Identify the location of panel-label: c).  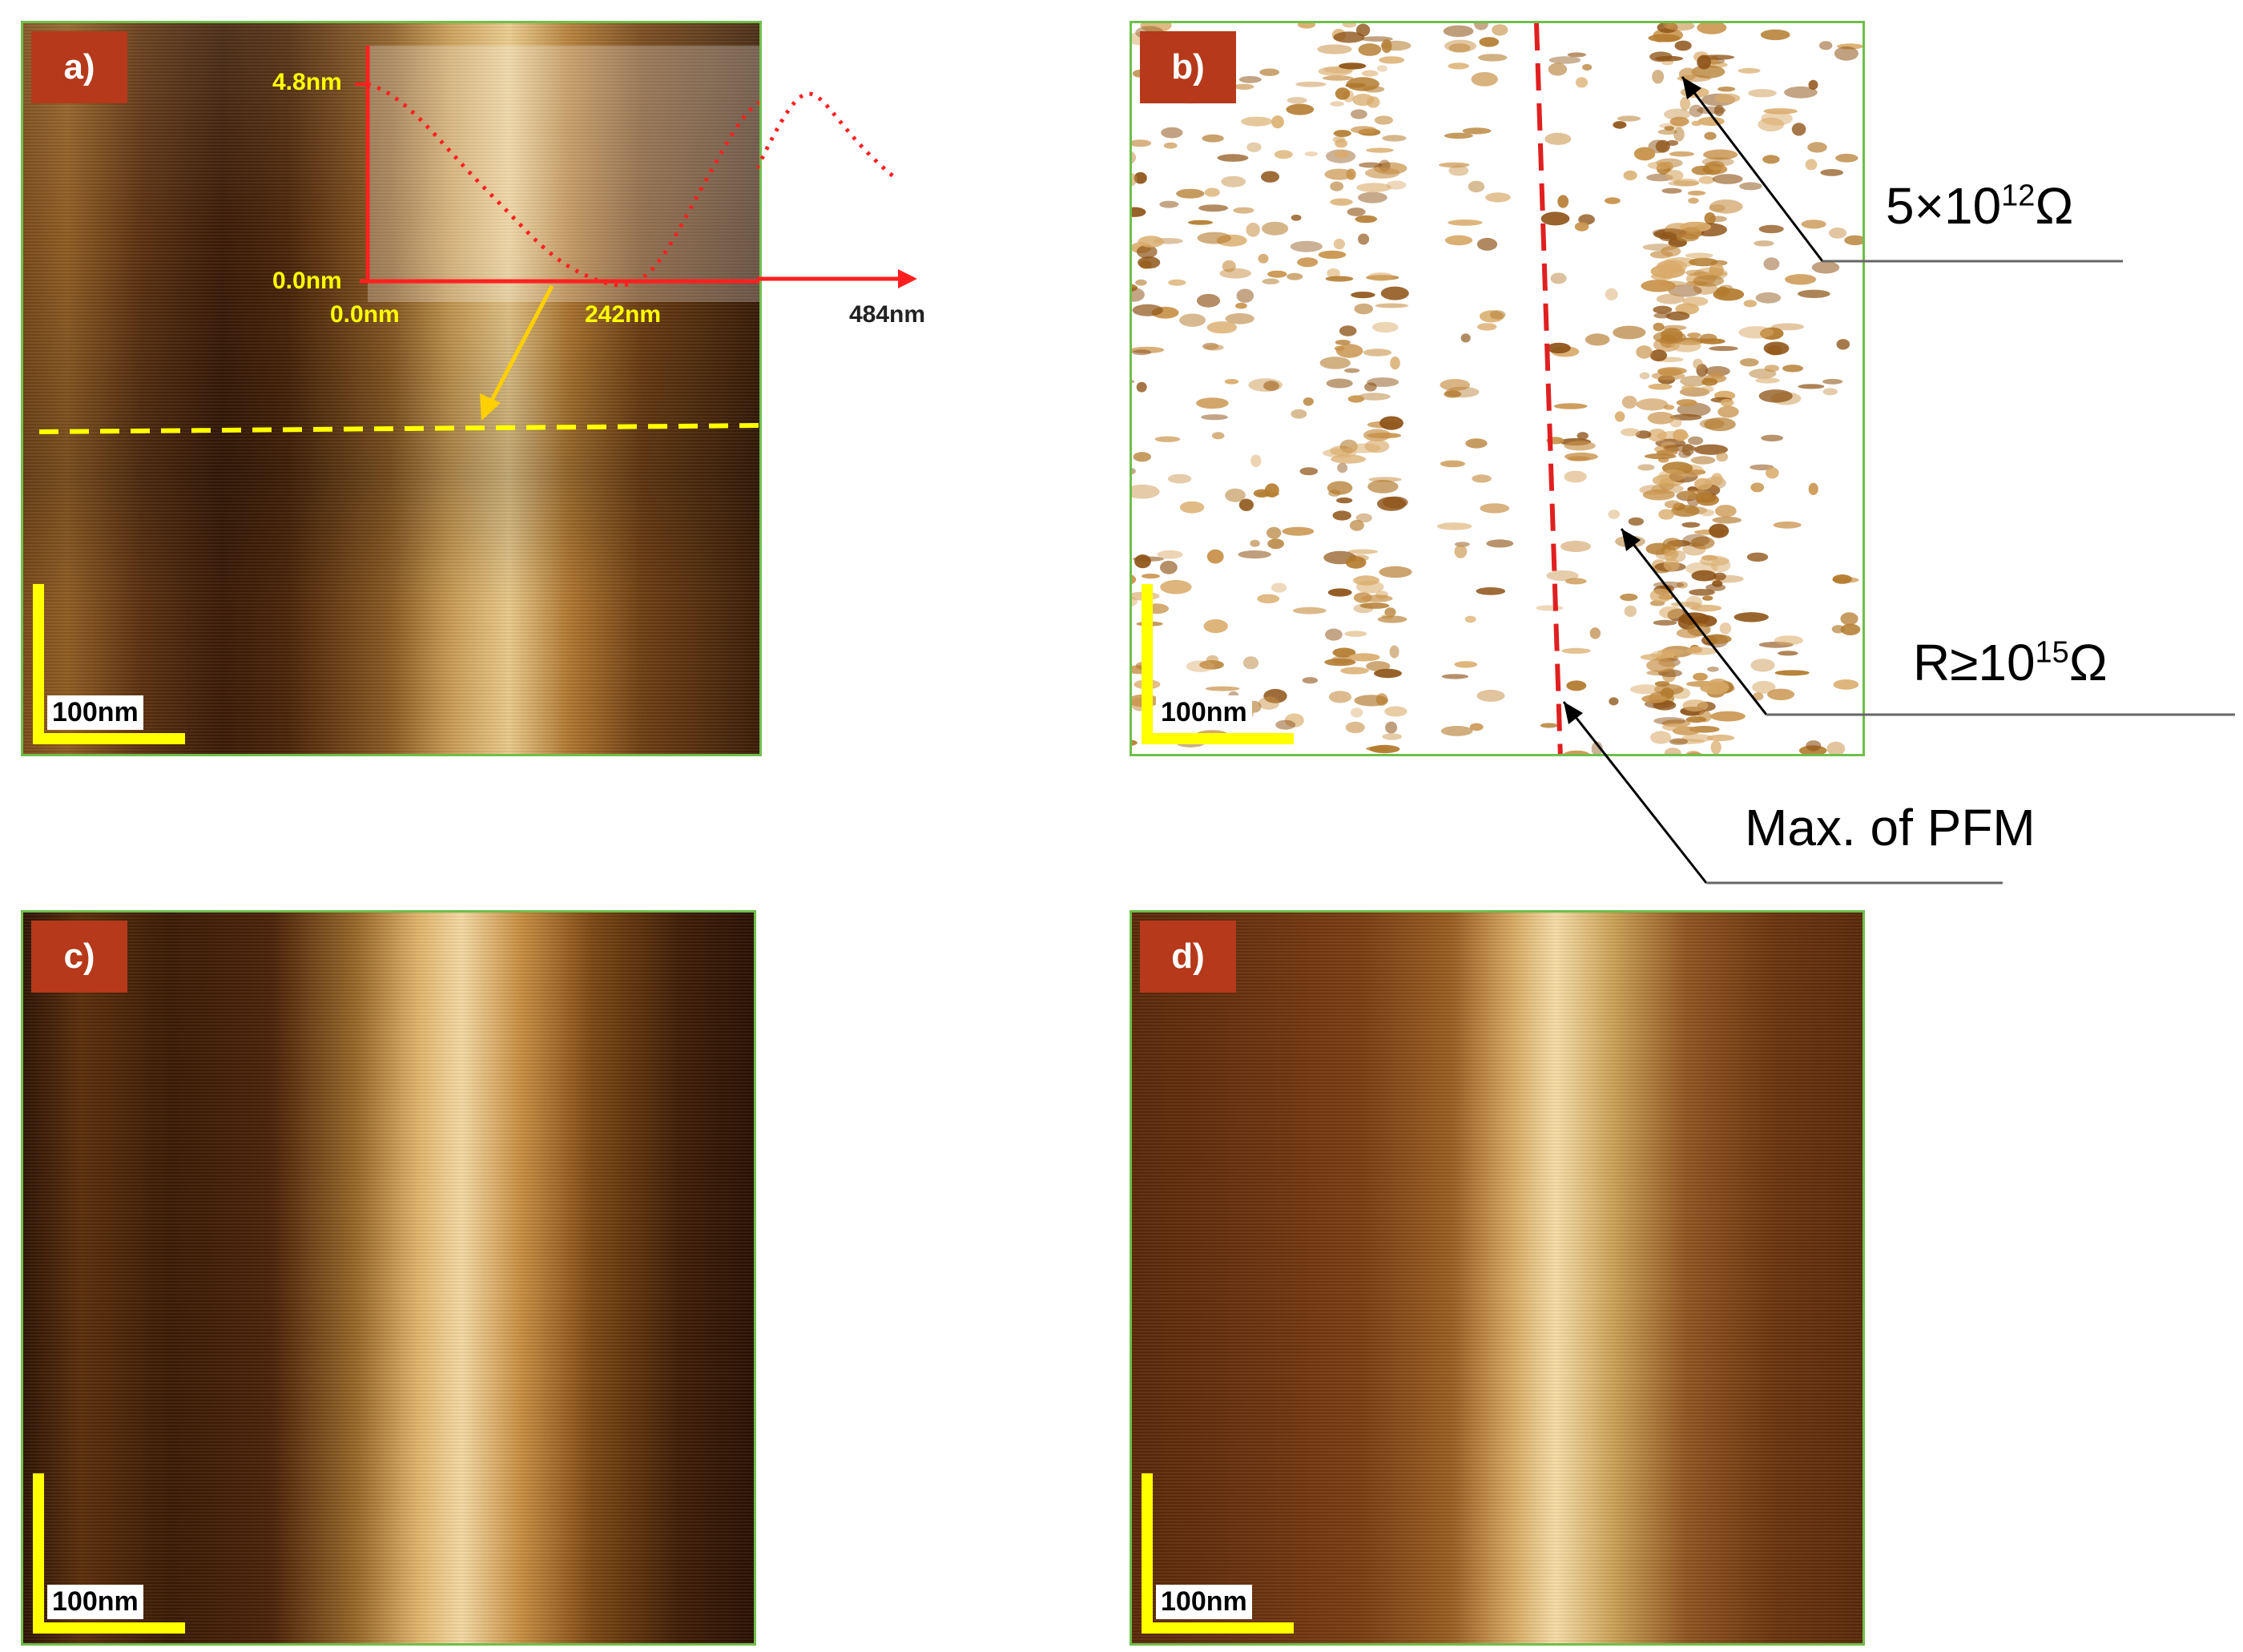
(79, 957).